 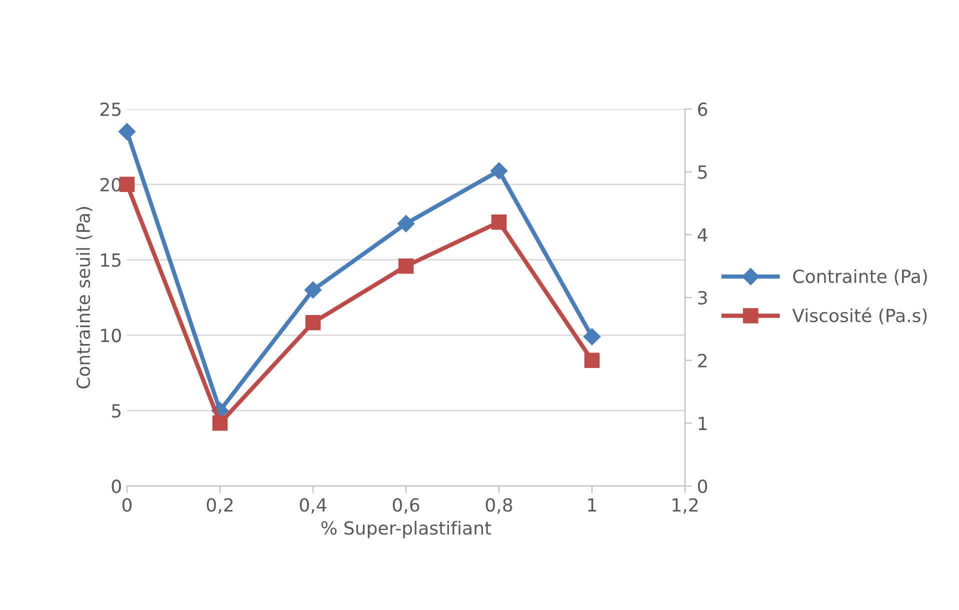 I want to click on x-tick-label: 0,6, so click(x=406, y=506).